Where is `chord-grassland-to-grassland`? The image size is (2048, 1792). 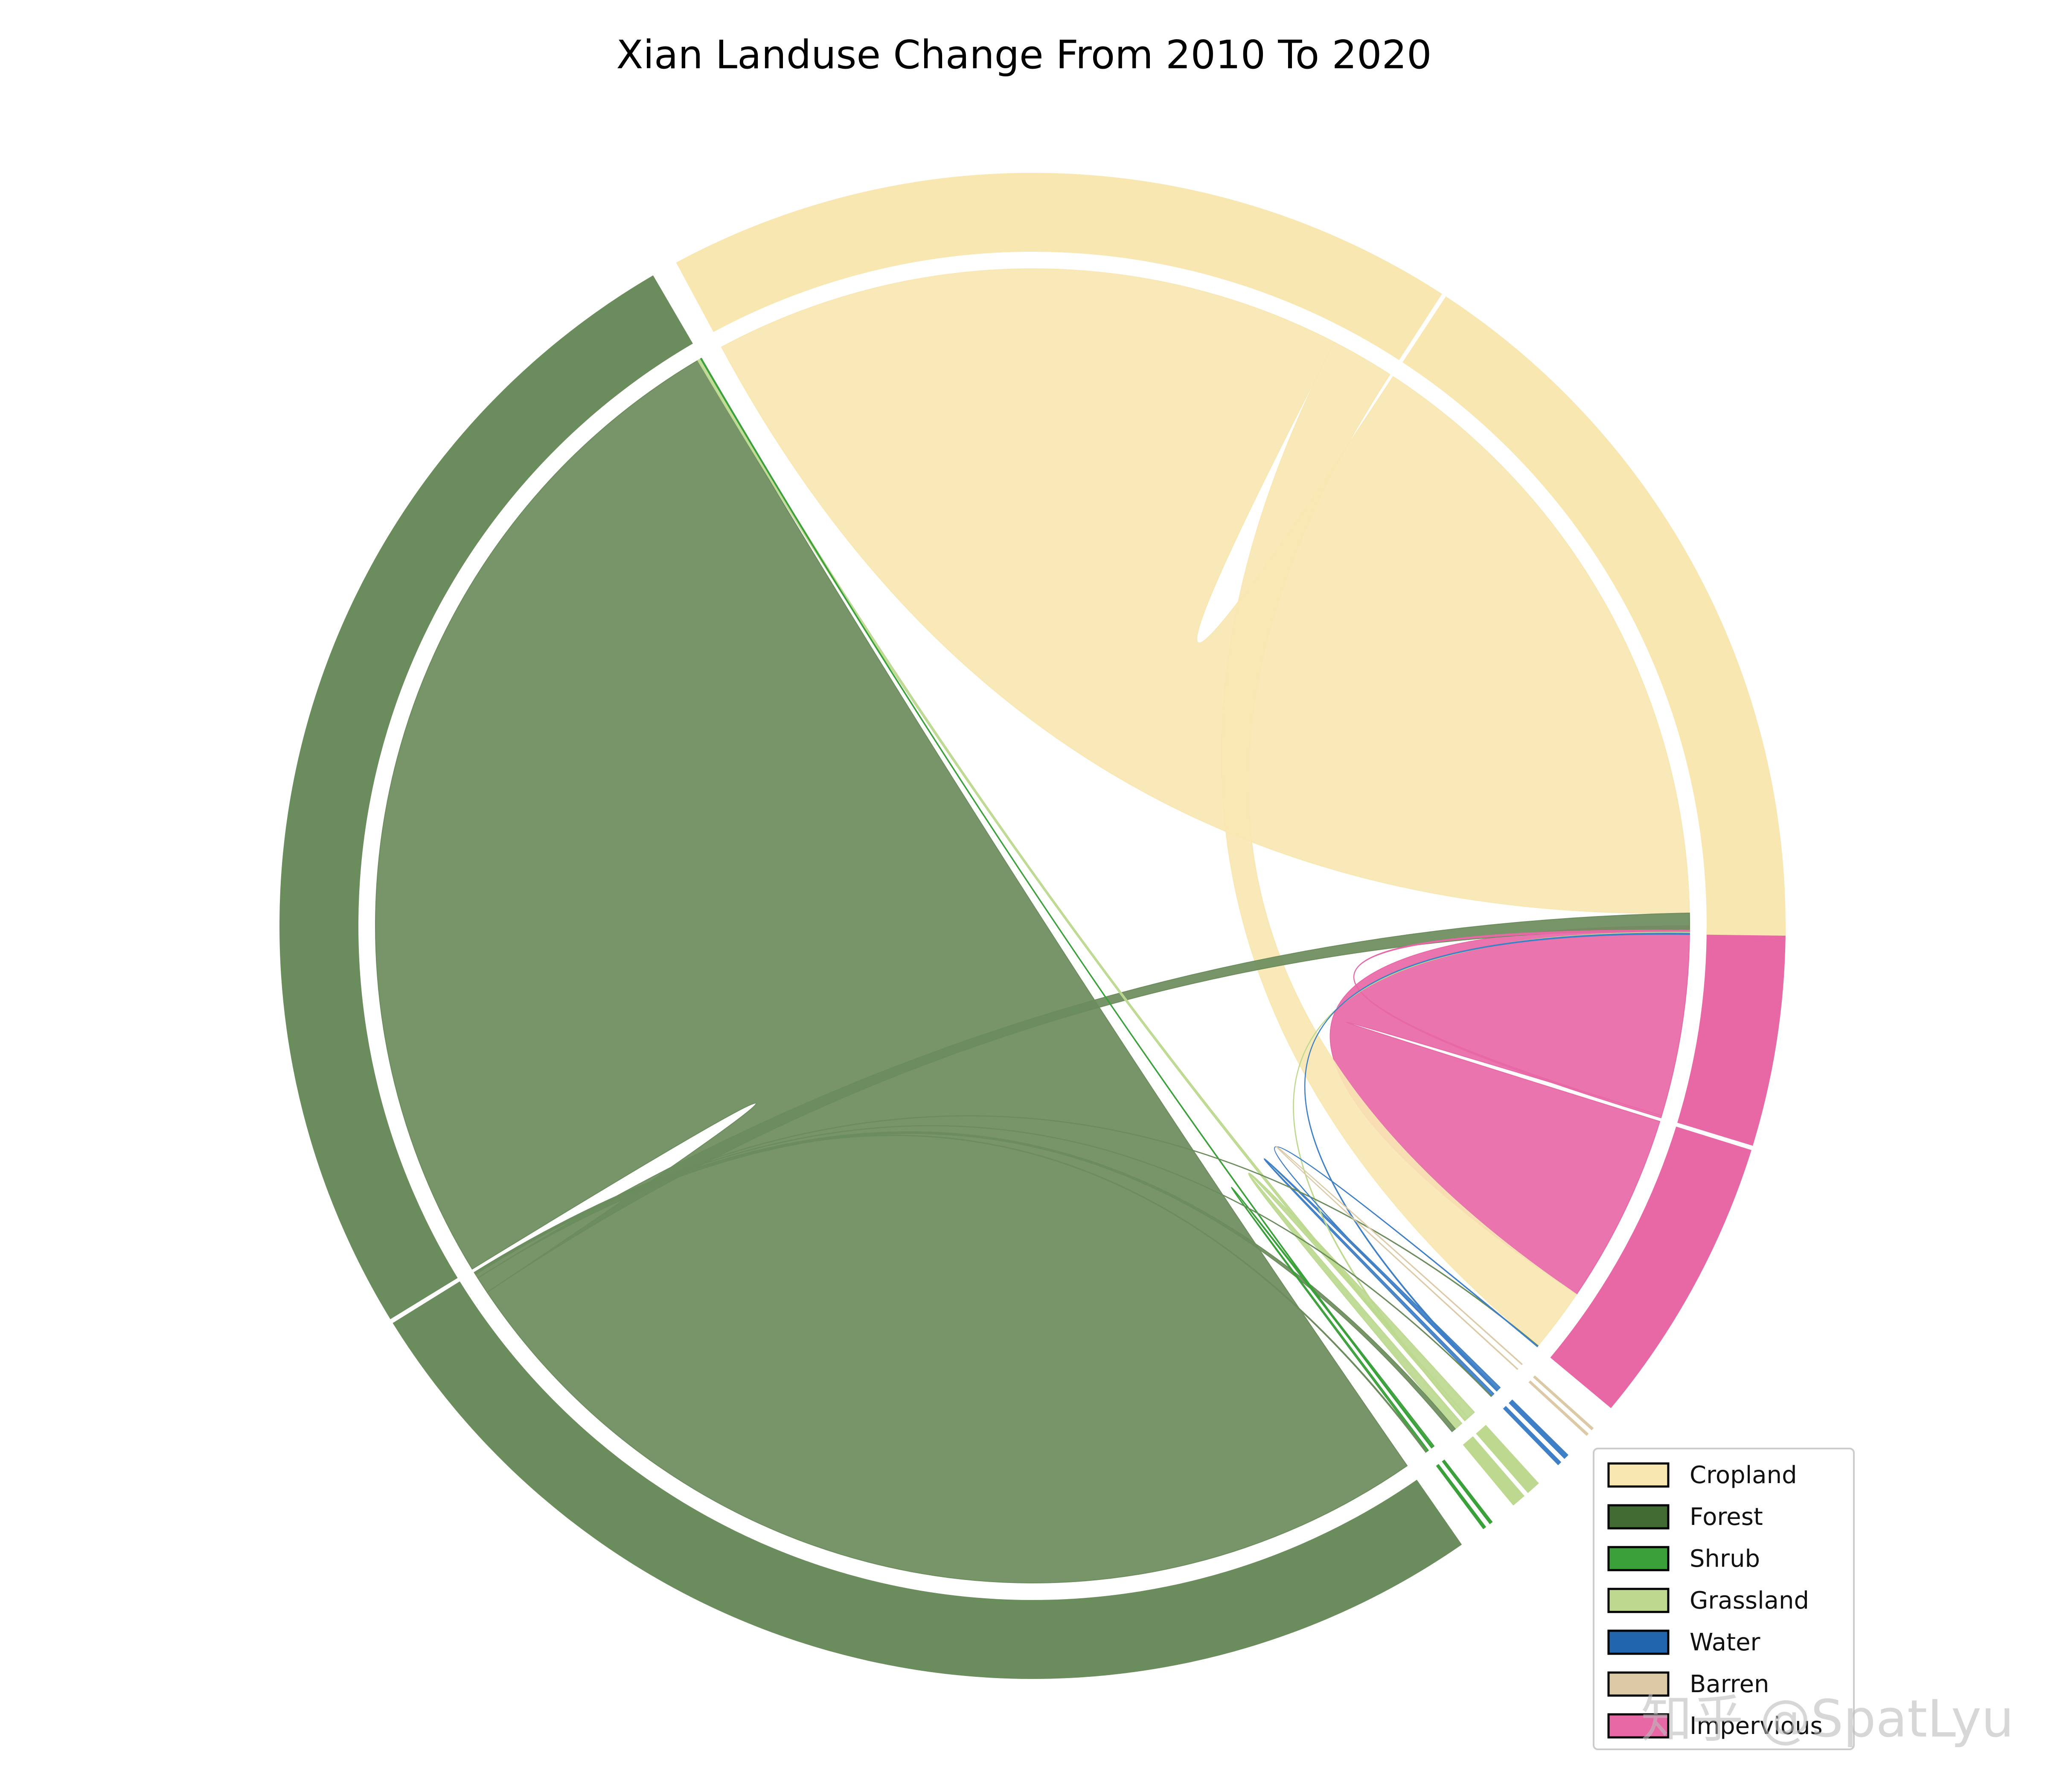 chord-grassland-to-grassland is located at coordinates (1361, 1301).